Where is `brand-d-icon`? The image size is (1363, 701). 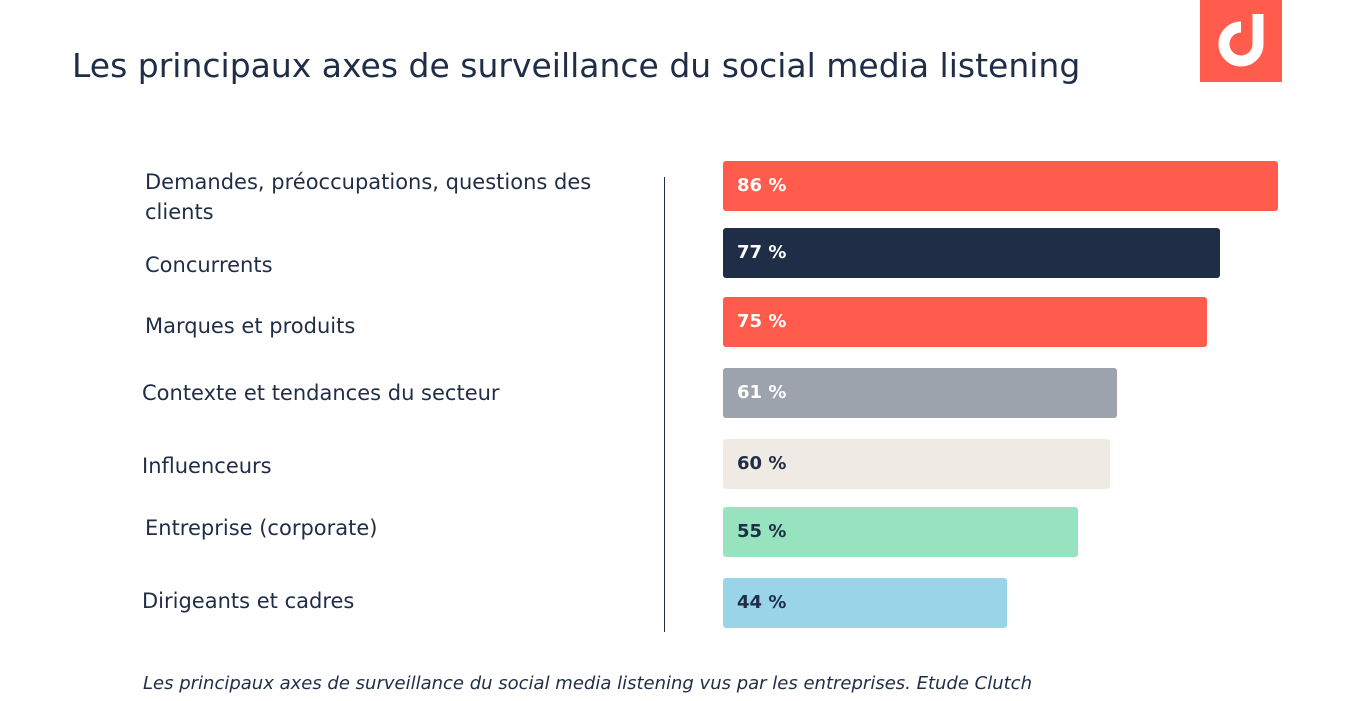
brand-d-icon is located at coordinates (1241, 40).